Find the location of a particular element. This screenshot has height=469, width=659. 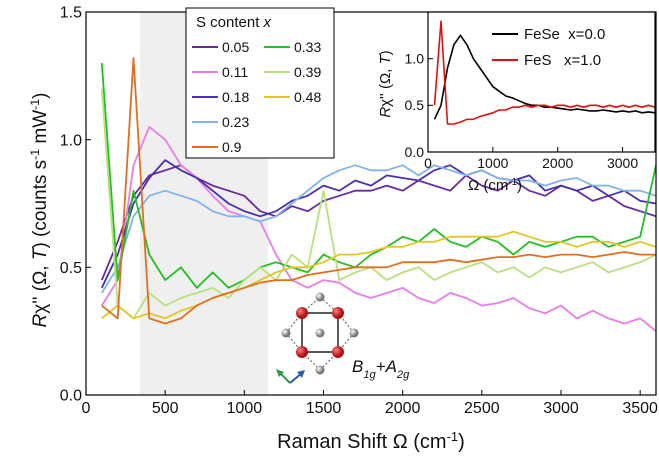

text-part: mW is located at coordinates (40, 129).